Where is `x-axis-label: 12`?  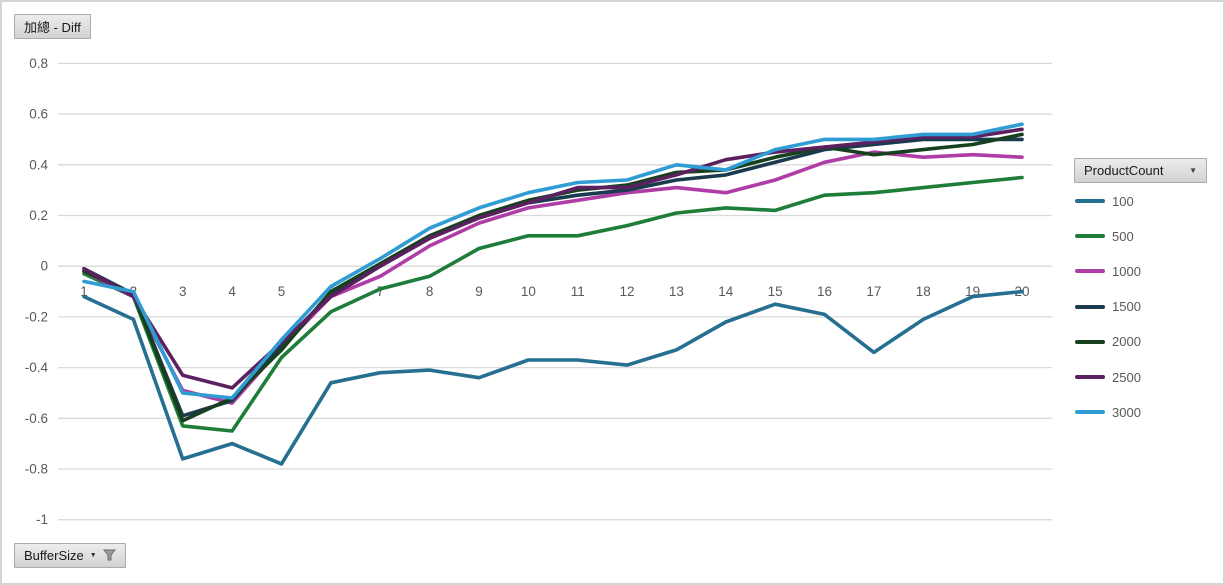 x-axis-label: 12 is located at coordinates (627, 291).